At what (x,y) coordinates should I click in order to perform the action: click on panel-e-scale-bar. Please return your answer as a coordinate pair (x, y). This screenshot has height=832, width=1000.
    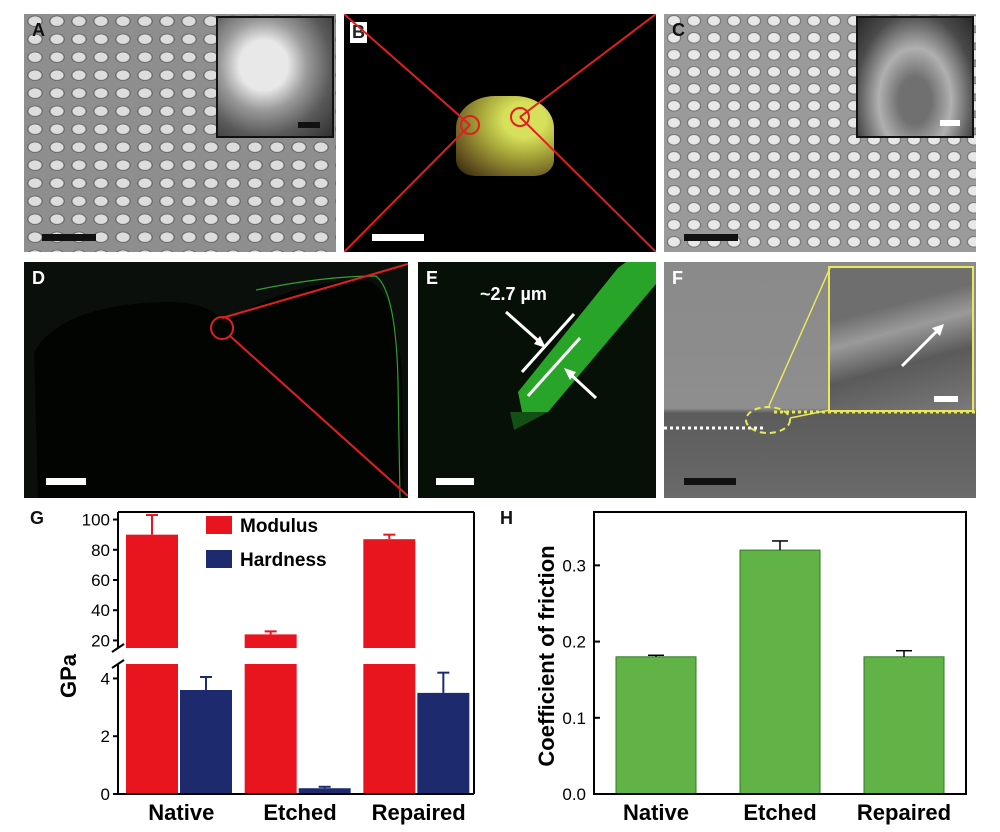
    Looking at the image, I should click on (455, 481).